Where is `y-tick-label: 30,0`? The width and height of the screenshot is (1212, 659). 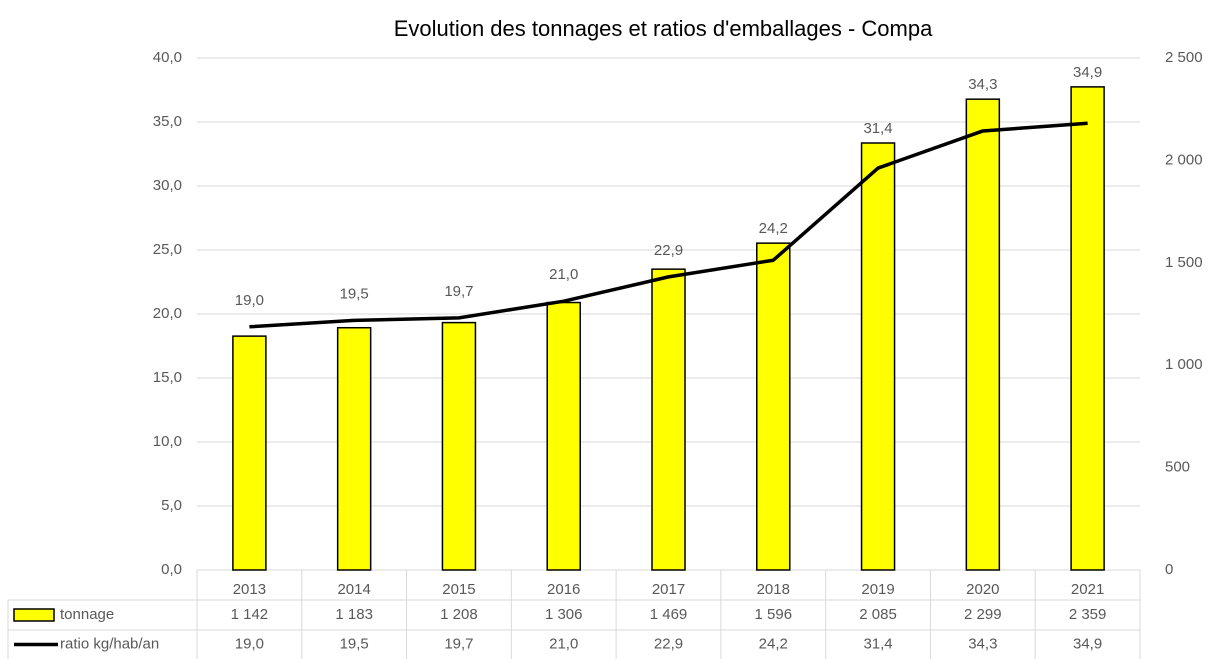 y-tick-label: 30,0 is located at coordinates (167, 185).